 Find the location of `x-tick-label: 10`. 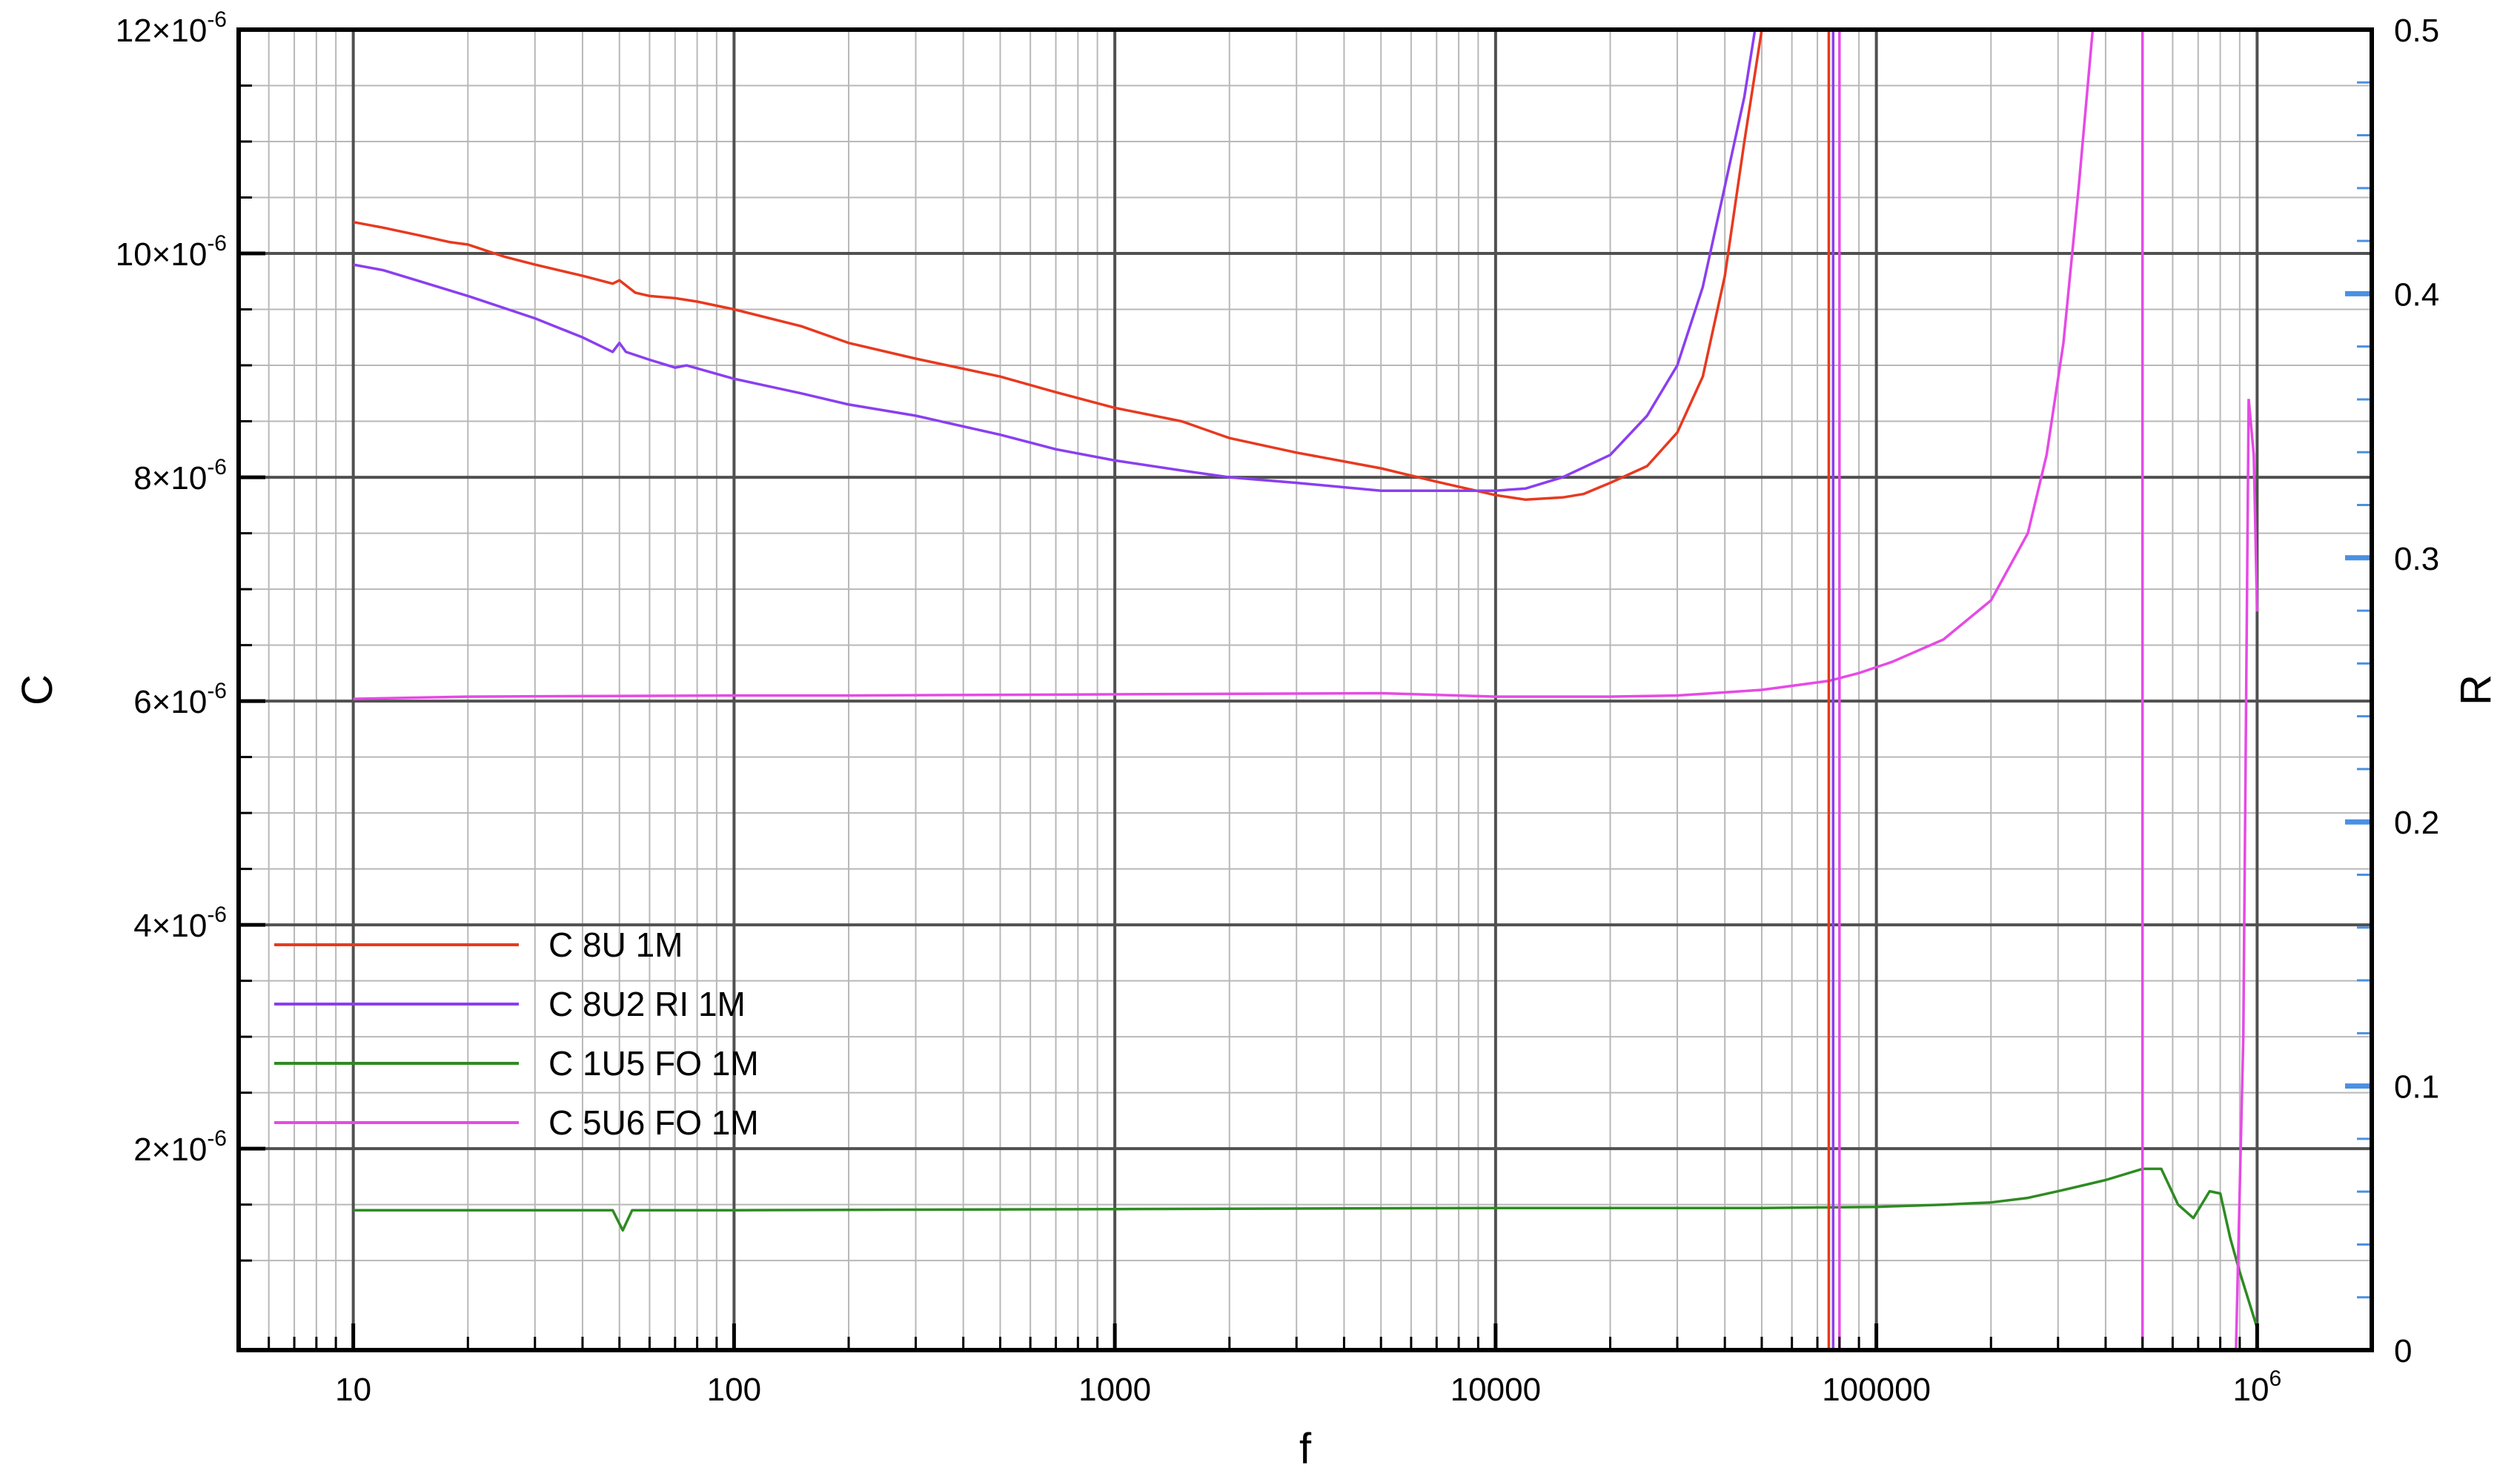

x-tick-label: 10 is located at coordinates (353, 1390).